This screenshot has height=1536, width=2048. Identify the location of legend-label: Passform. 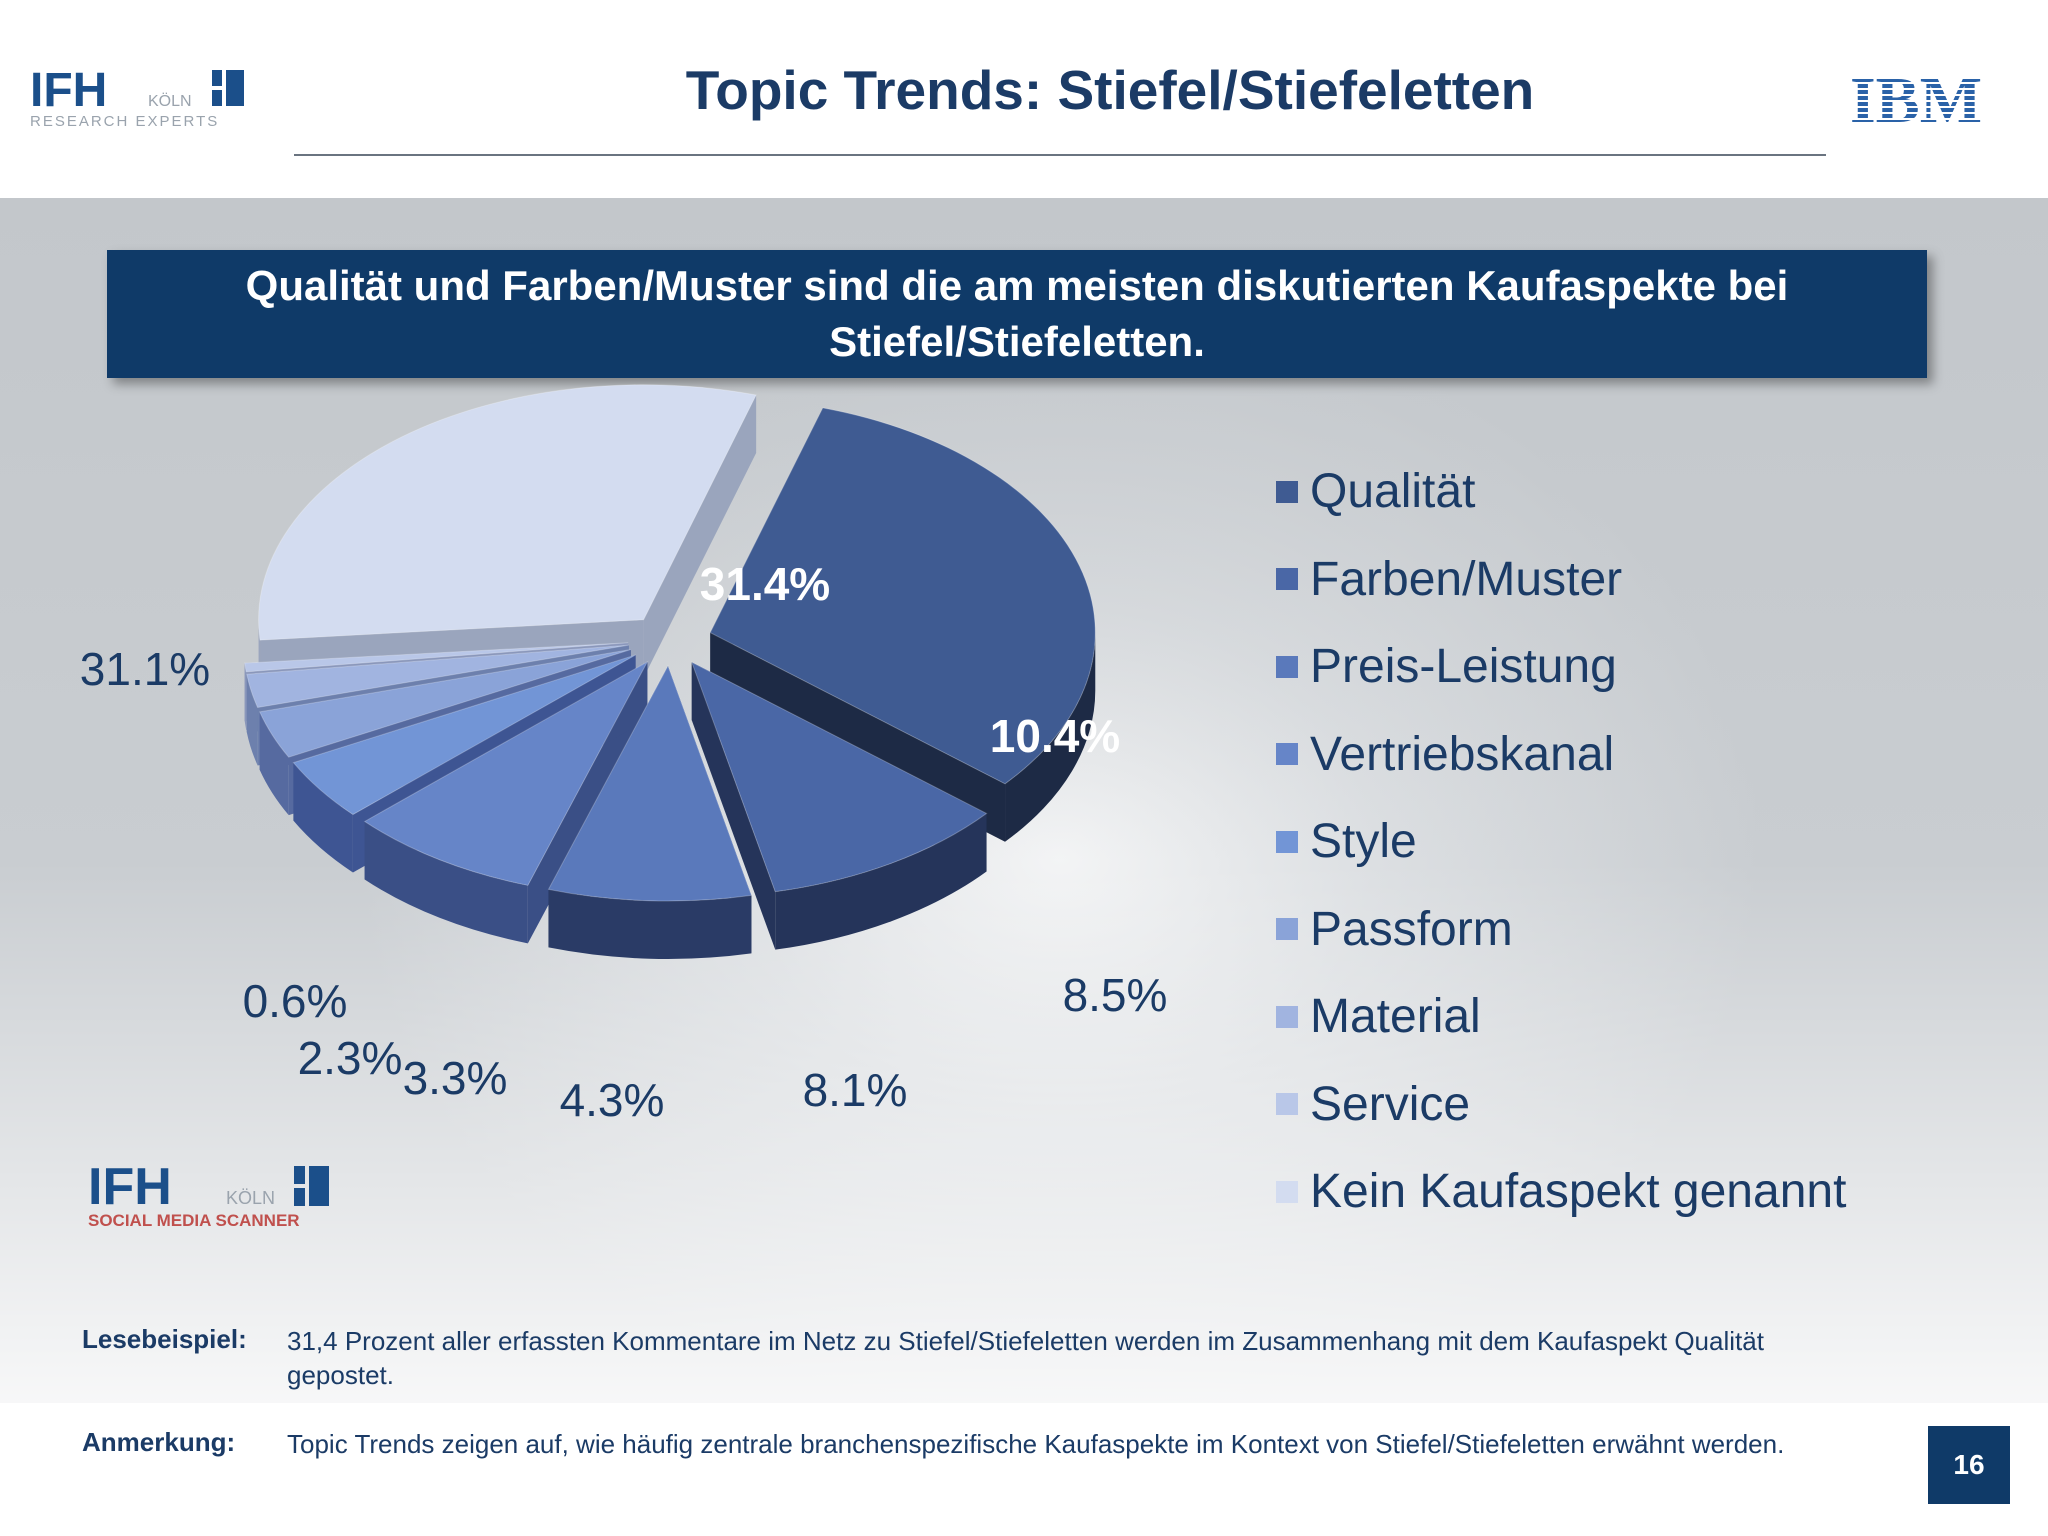
(1411, 929).